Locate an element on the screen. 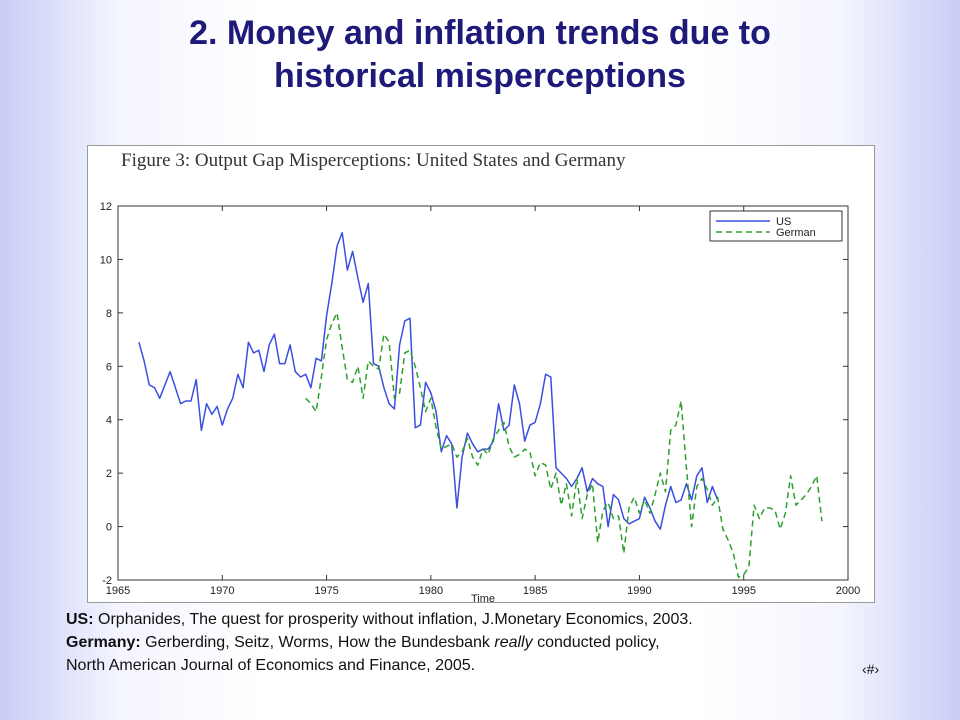  y-tick-label: 4 is located at coordinates (109, 421).